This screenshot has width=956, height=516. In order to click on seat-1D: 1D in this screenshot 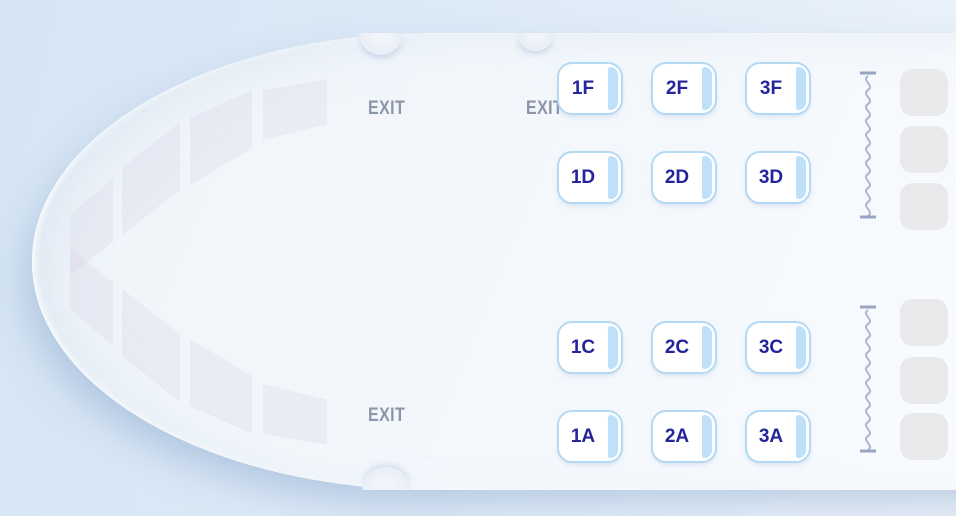, I will do `click(590, 177)`.